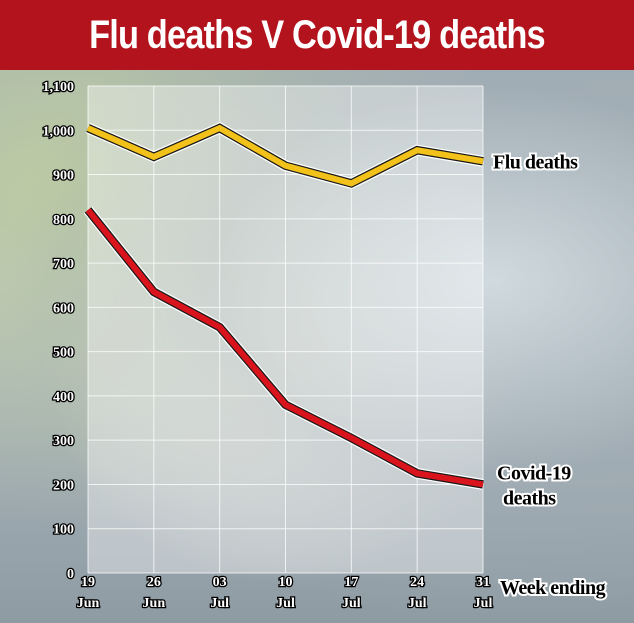 This screenshot has width=634, height=623. What do you see at coordinates (63, 264) in the screenshot?
I see `y-tick-label: 700` at bounding box center [63, 264].